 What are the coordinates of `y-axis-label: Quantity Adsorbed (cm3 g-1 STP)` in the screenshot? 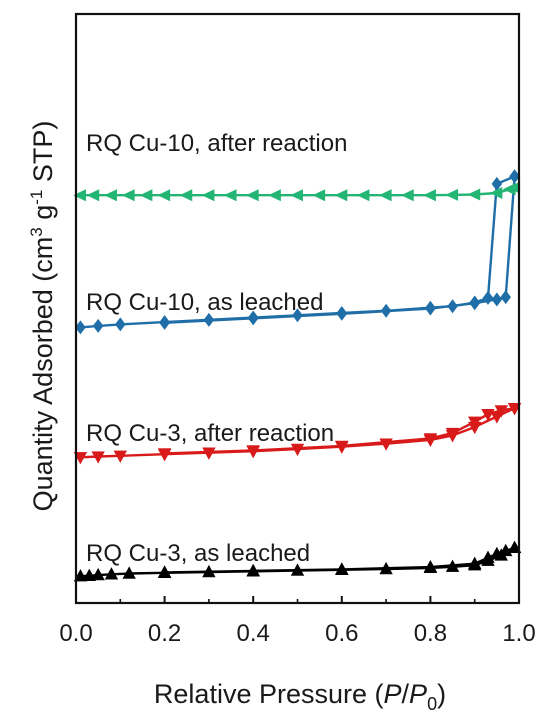 It's located at (42, 316).